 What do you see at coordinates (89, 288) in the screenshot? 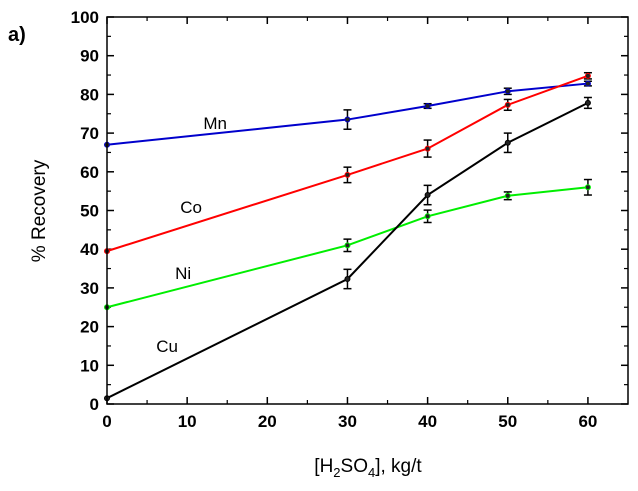
I see `y-tick-label-30: 30` at bounding box center [89, 288].